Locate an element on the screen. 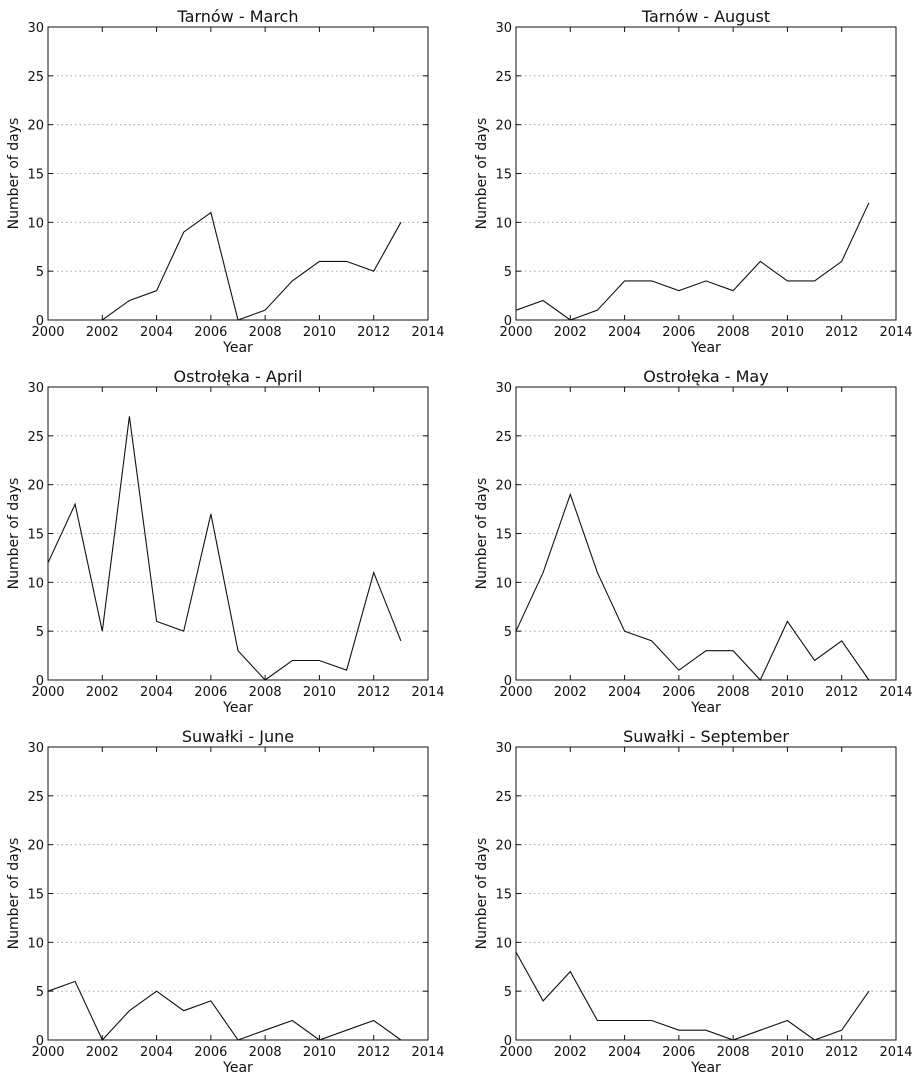 The height and width of the screenshot is (1079, 922). chart-title: Suwałki - September is located at coordinates (706, 736).